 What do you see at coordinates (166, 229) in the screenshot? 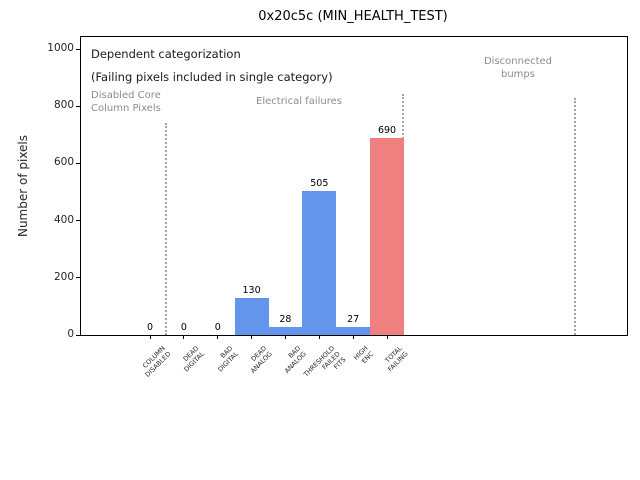
I see `separator-disabled-region` at bounding box center [166, 229].